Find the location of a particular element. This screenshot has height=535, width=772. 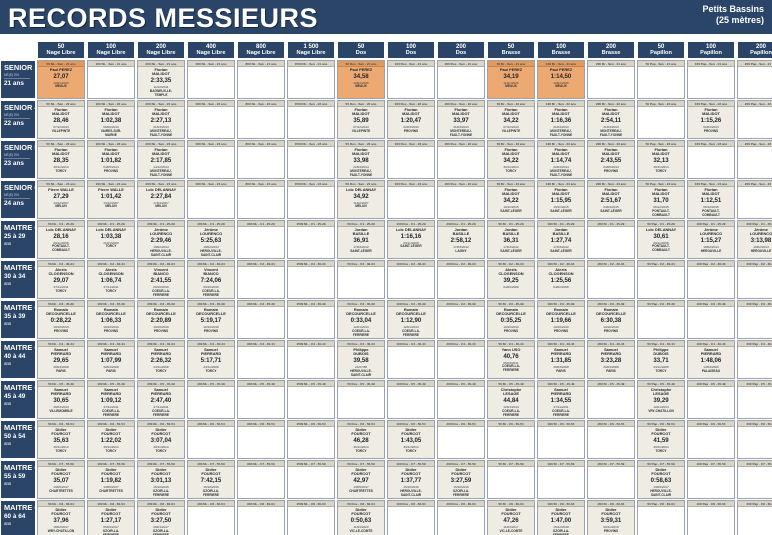

record-cell: 800 NL - C4 - 40-44 is located at coordinates (261, 359).